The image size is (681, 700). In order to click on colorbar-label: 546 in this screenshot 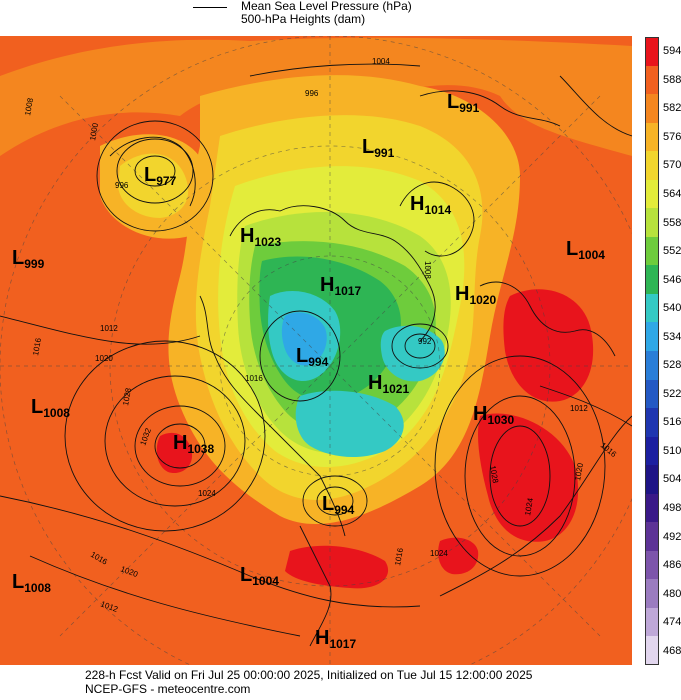, I will do `click(672, 279)`.